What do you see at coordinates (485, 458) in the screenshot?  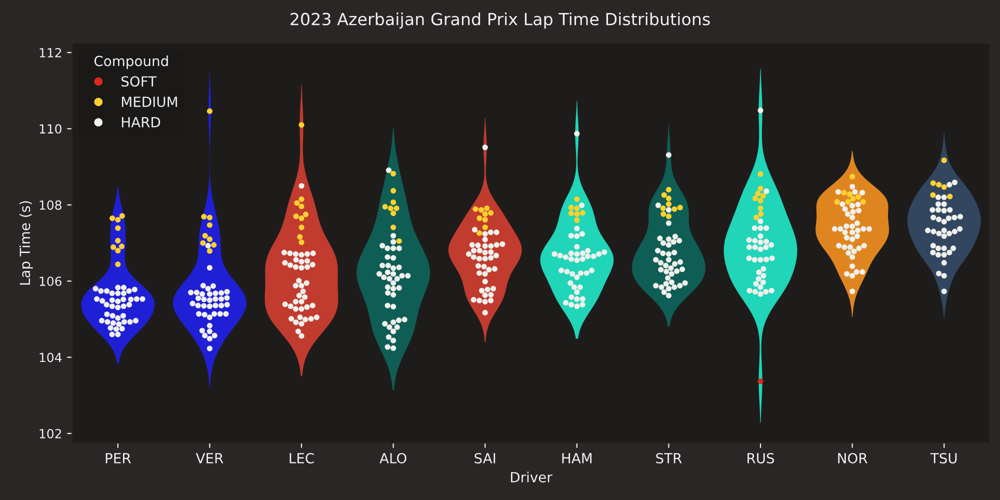 I see `x-tick-label: SAI` at bounding box center [485, 458].